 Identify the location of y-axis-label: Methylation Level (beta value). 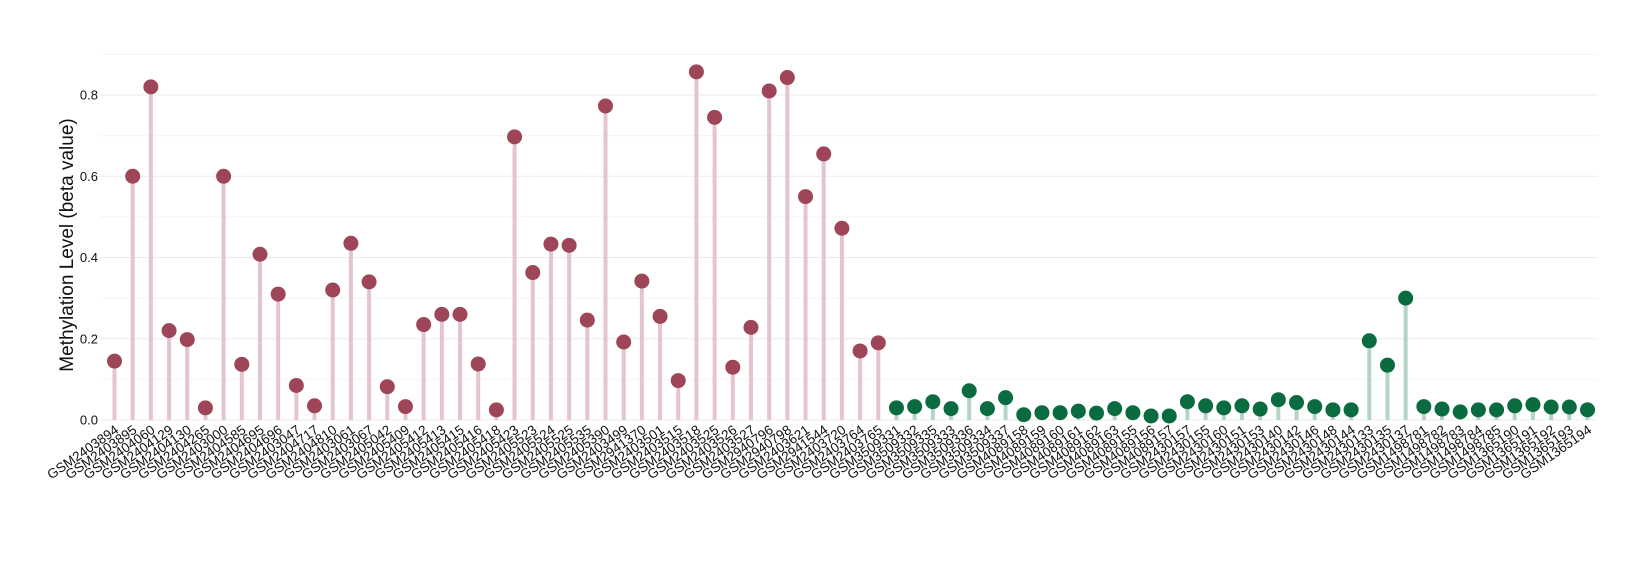
(67, 244).